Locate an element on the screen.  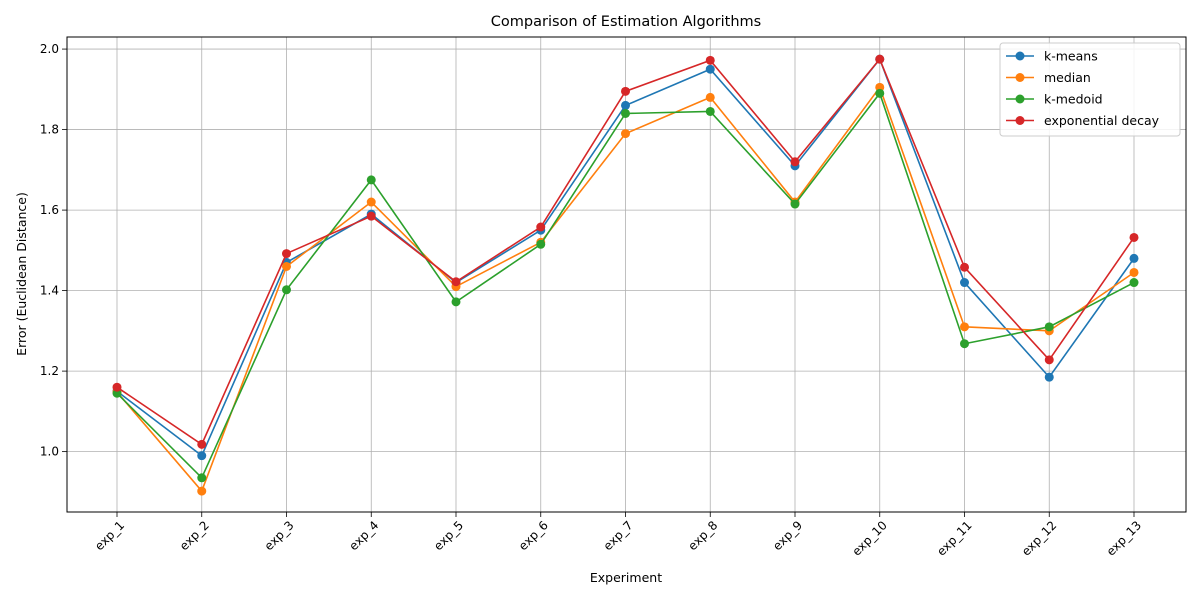
legend-item: exponential decay is located at coordinates (1083, 120).